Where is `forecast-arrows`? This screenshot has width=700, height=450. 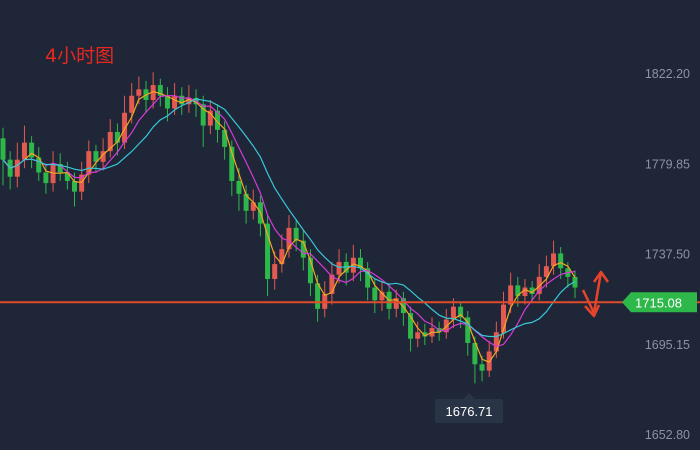
forecast-arrows is located at coordinates (595, 294).